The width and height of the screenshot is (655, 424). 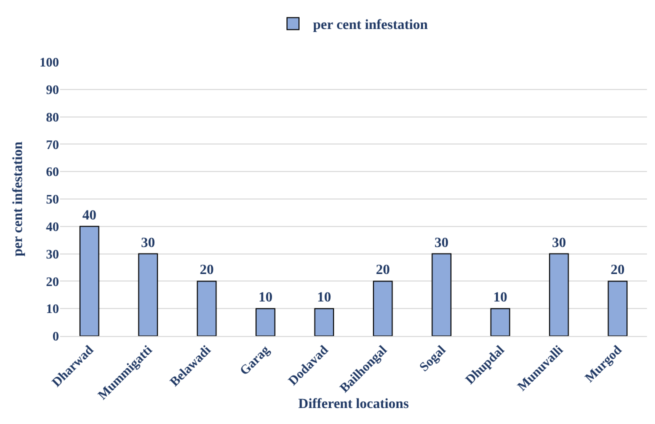 I want to click on y-tick-label: 0, so click(x=55, y=336).